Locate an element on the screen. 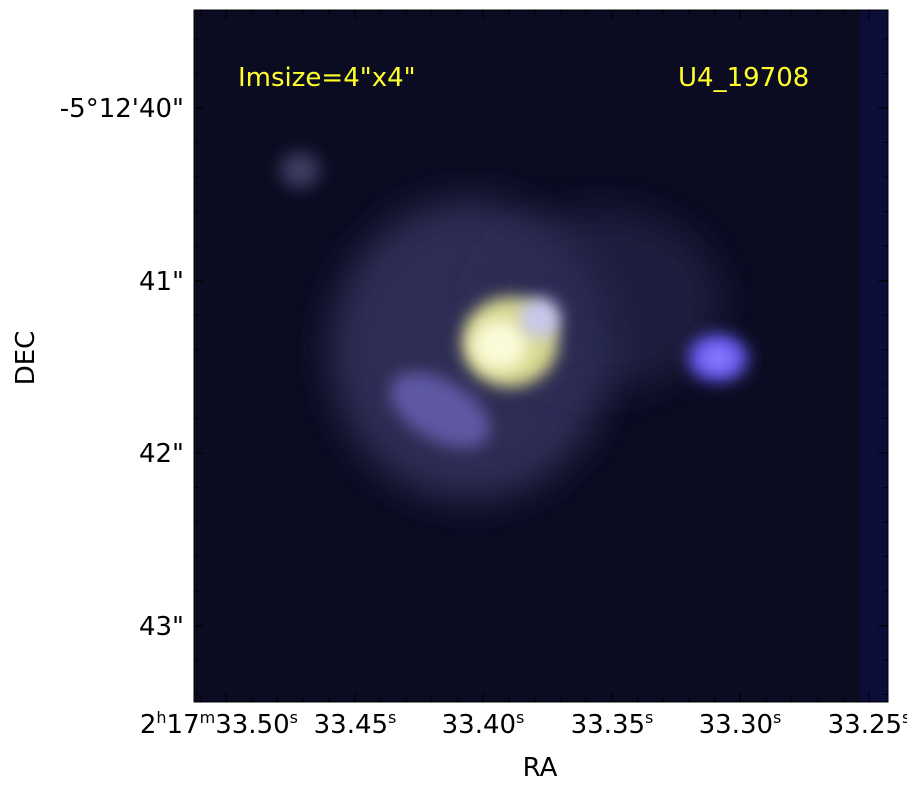 The image size is (907, 796). x-axis-label: RA is located at coordinates (540, 768).